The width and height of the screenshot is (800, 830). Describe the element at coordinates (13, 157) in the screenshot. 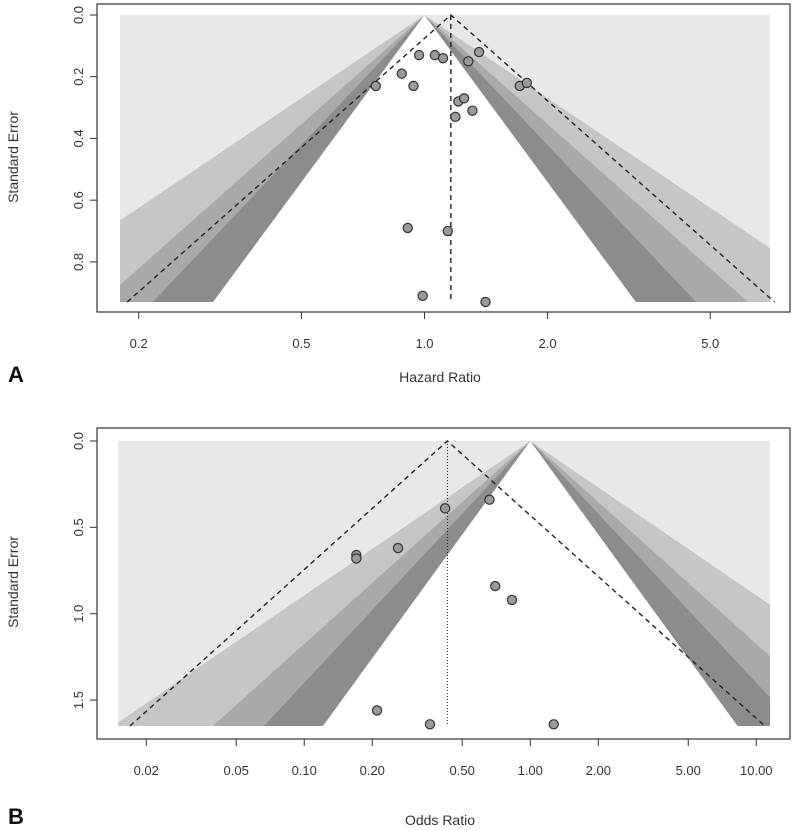

I see `panel-a-y-axis-title: Standard Error` at that location.